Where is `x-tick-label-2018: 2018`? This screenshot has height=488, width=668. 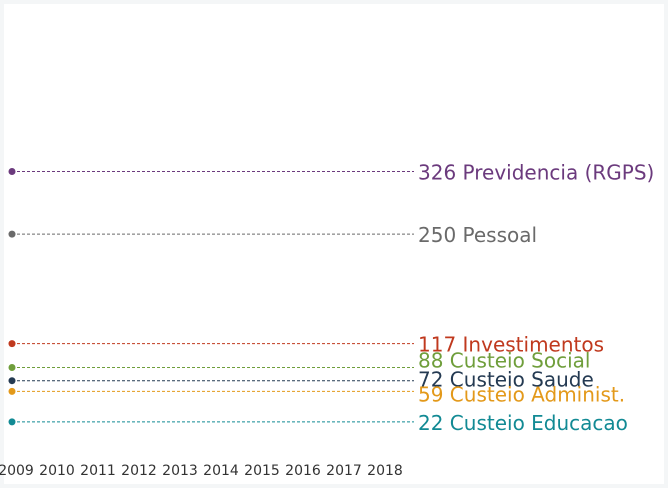 x-tick-label-2018: 2018 is located at coordinates (385, 471).